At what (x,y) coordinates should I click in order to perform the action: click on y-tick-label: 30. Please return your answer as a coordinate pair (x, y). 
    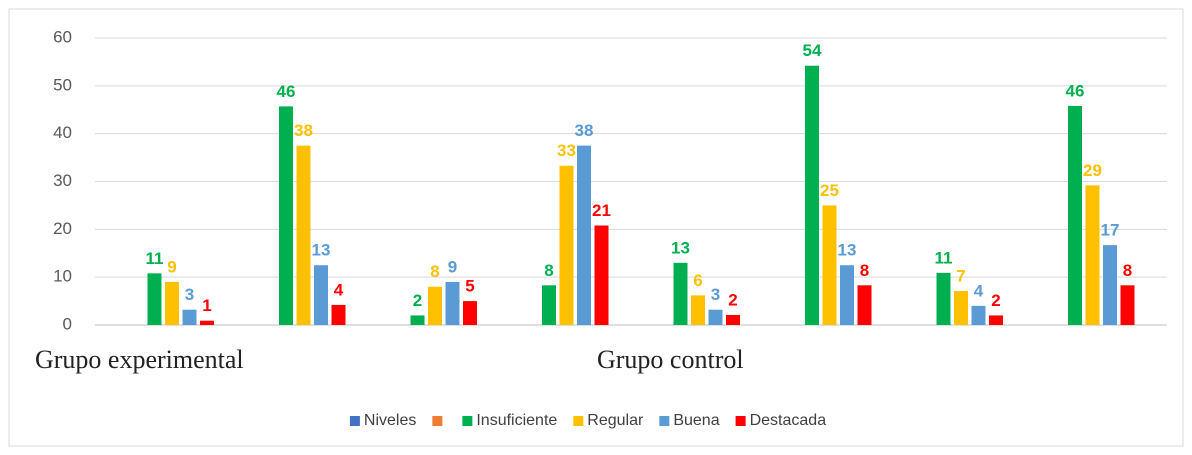
    Looking at the image, I should click on (62, 180).